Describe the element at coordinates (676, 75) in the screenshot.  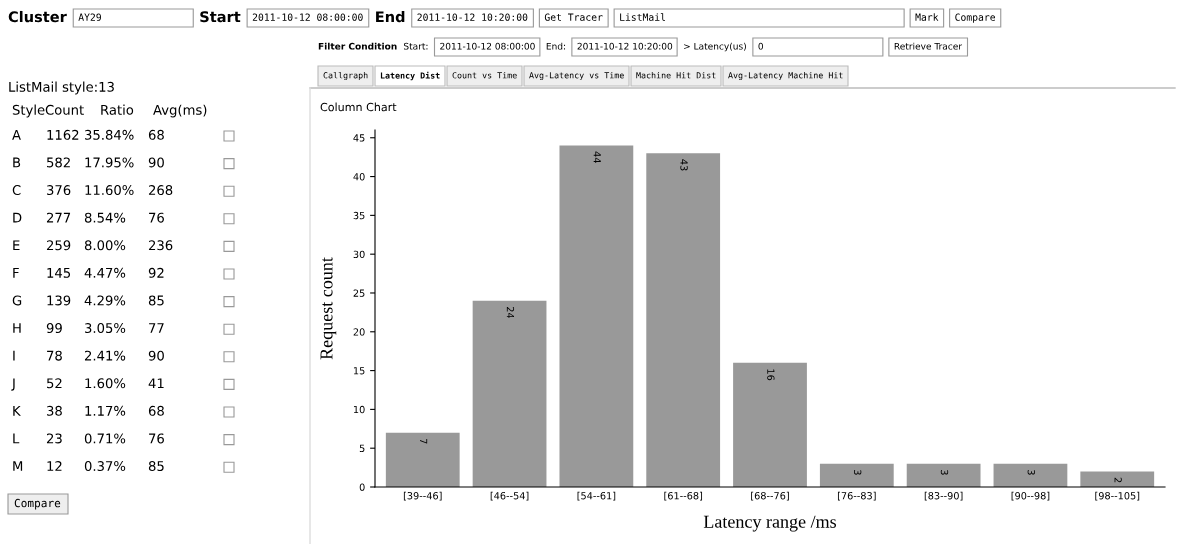
I see `text: Machine Hit Dist` at that location.